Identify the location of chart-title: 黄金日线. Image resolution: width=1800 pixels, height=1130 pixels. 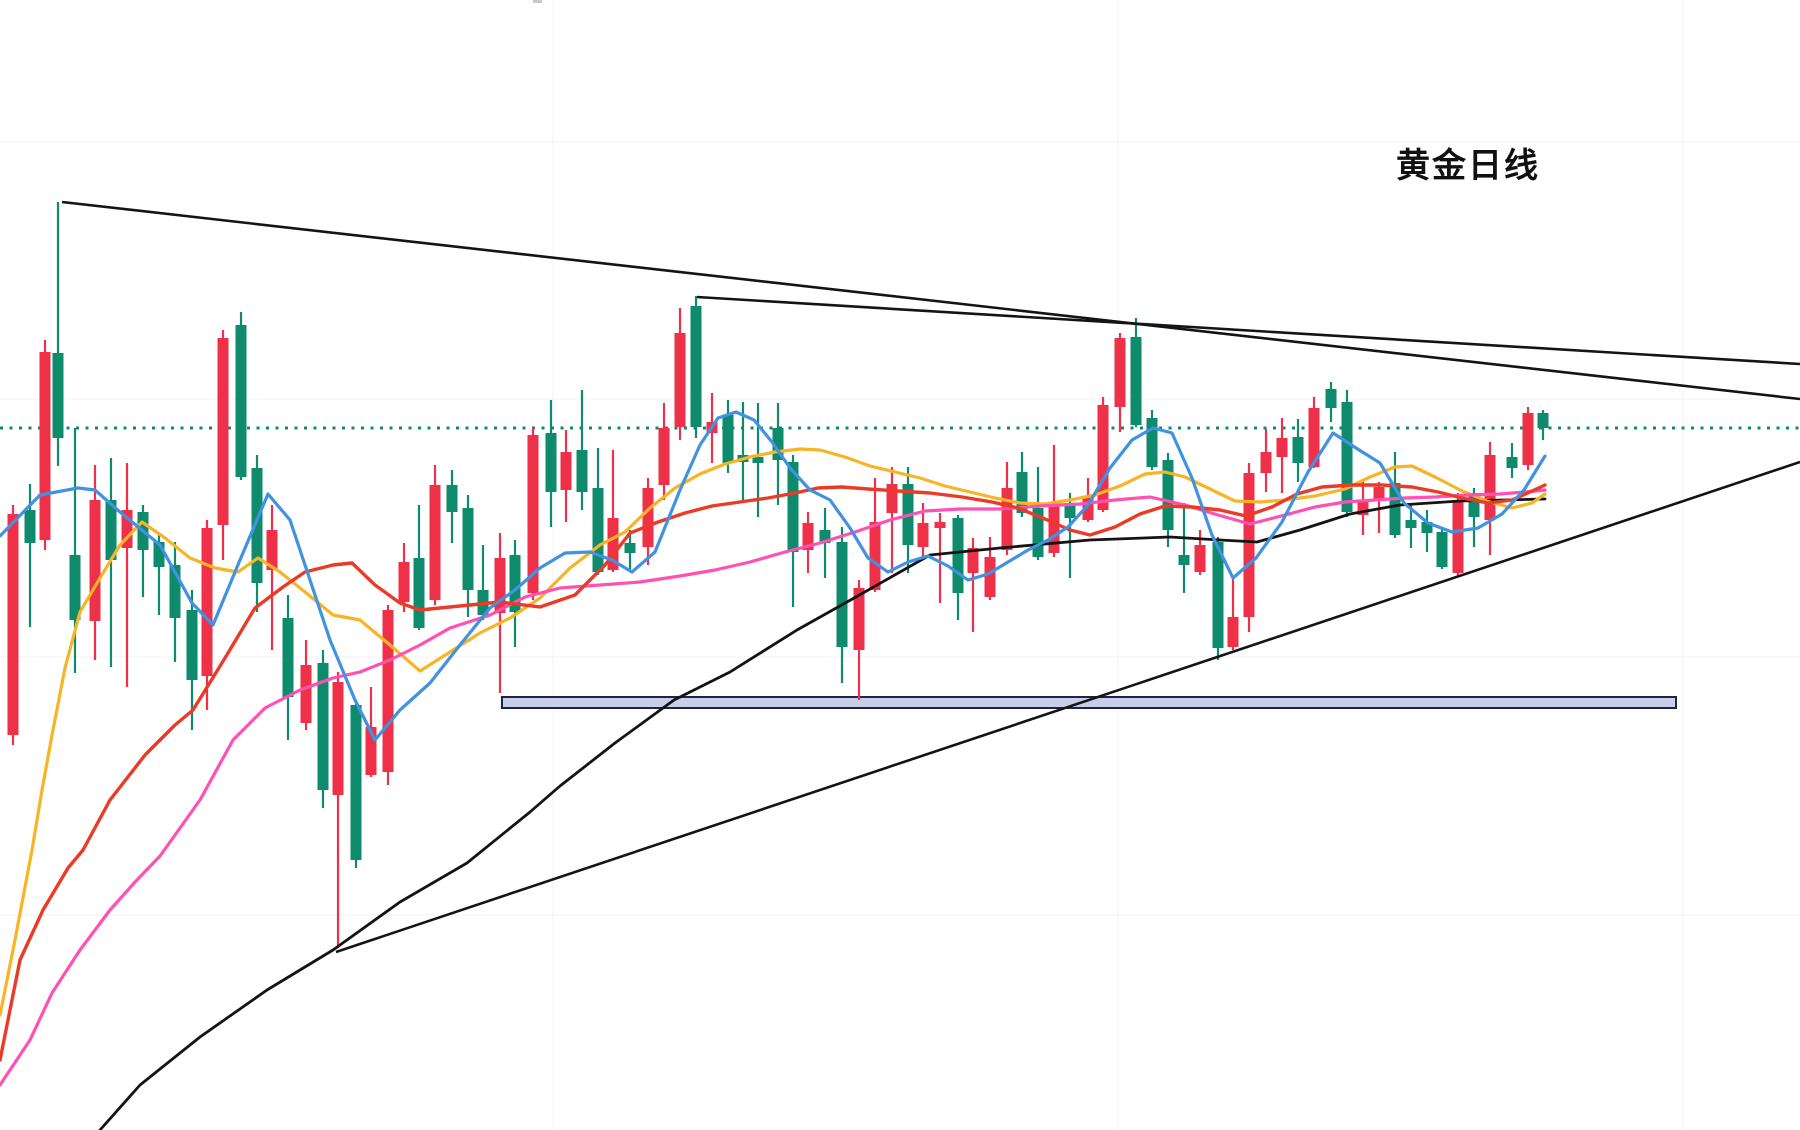
(1468, 166).